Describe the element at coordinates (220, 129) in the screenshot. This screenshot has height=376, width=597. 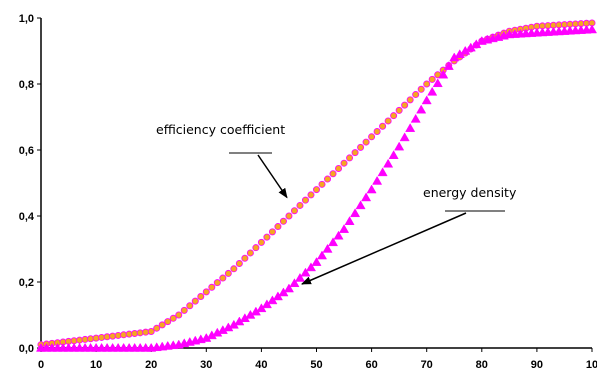
I see `annotation-efficiency-label: efficiency coefficient` at that location.